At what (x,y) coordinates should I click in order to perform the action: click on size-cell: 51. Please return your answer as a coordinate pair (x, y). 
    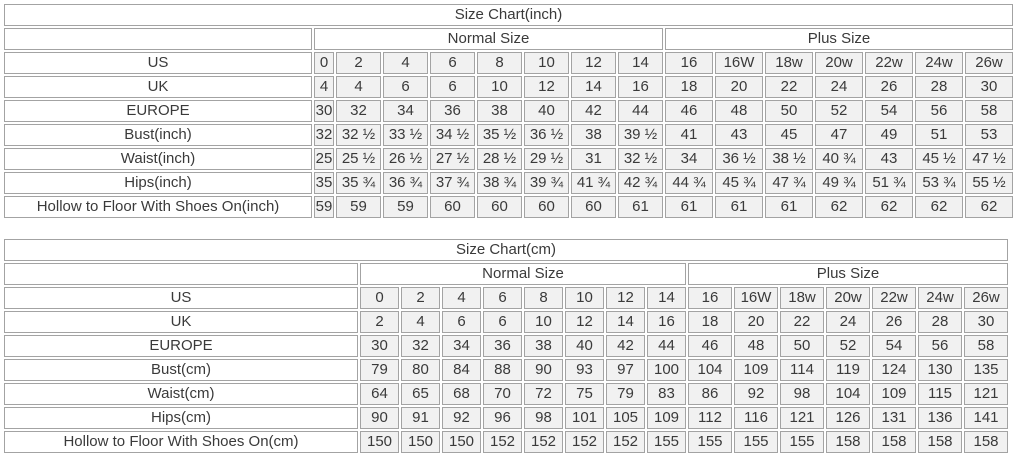
    Looking at the image, I should click on (939, 135).